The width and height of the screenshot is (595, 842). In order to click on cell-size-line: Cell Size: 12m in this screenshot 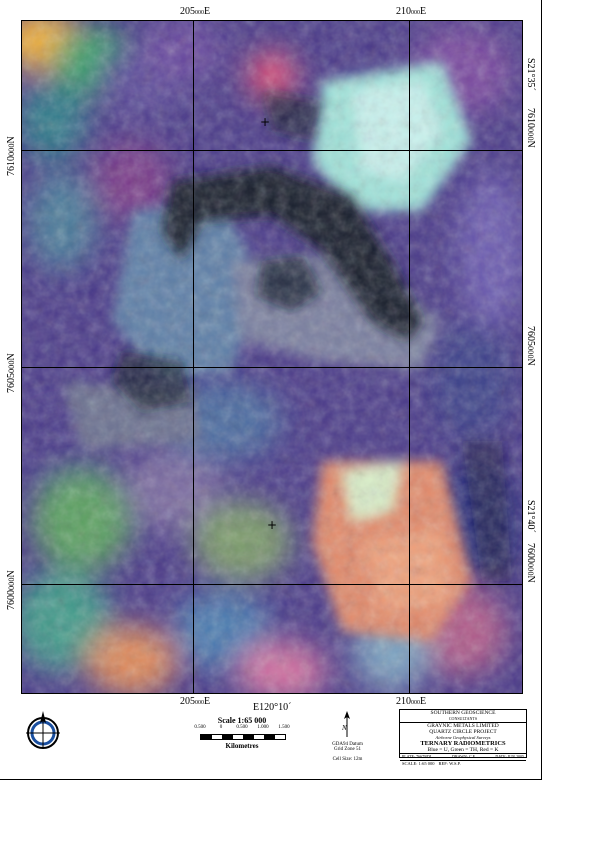, I will do `click(347, 759)`.